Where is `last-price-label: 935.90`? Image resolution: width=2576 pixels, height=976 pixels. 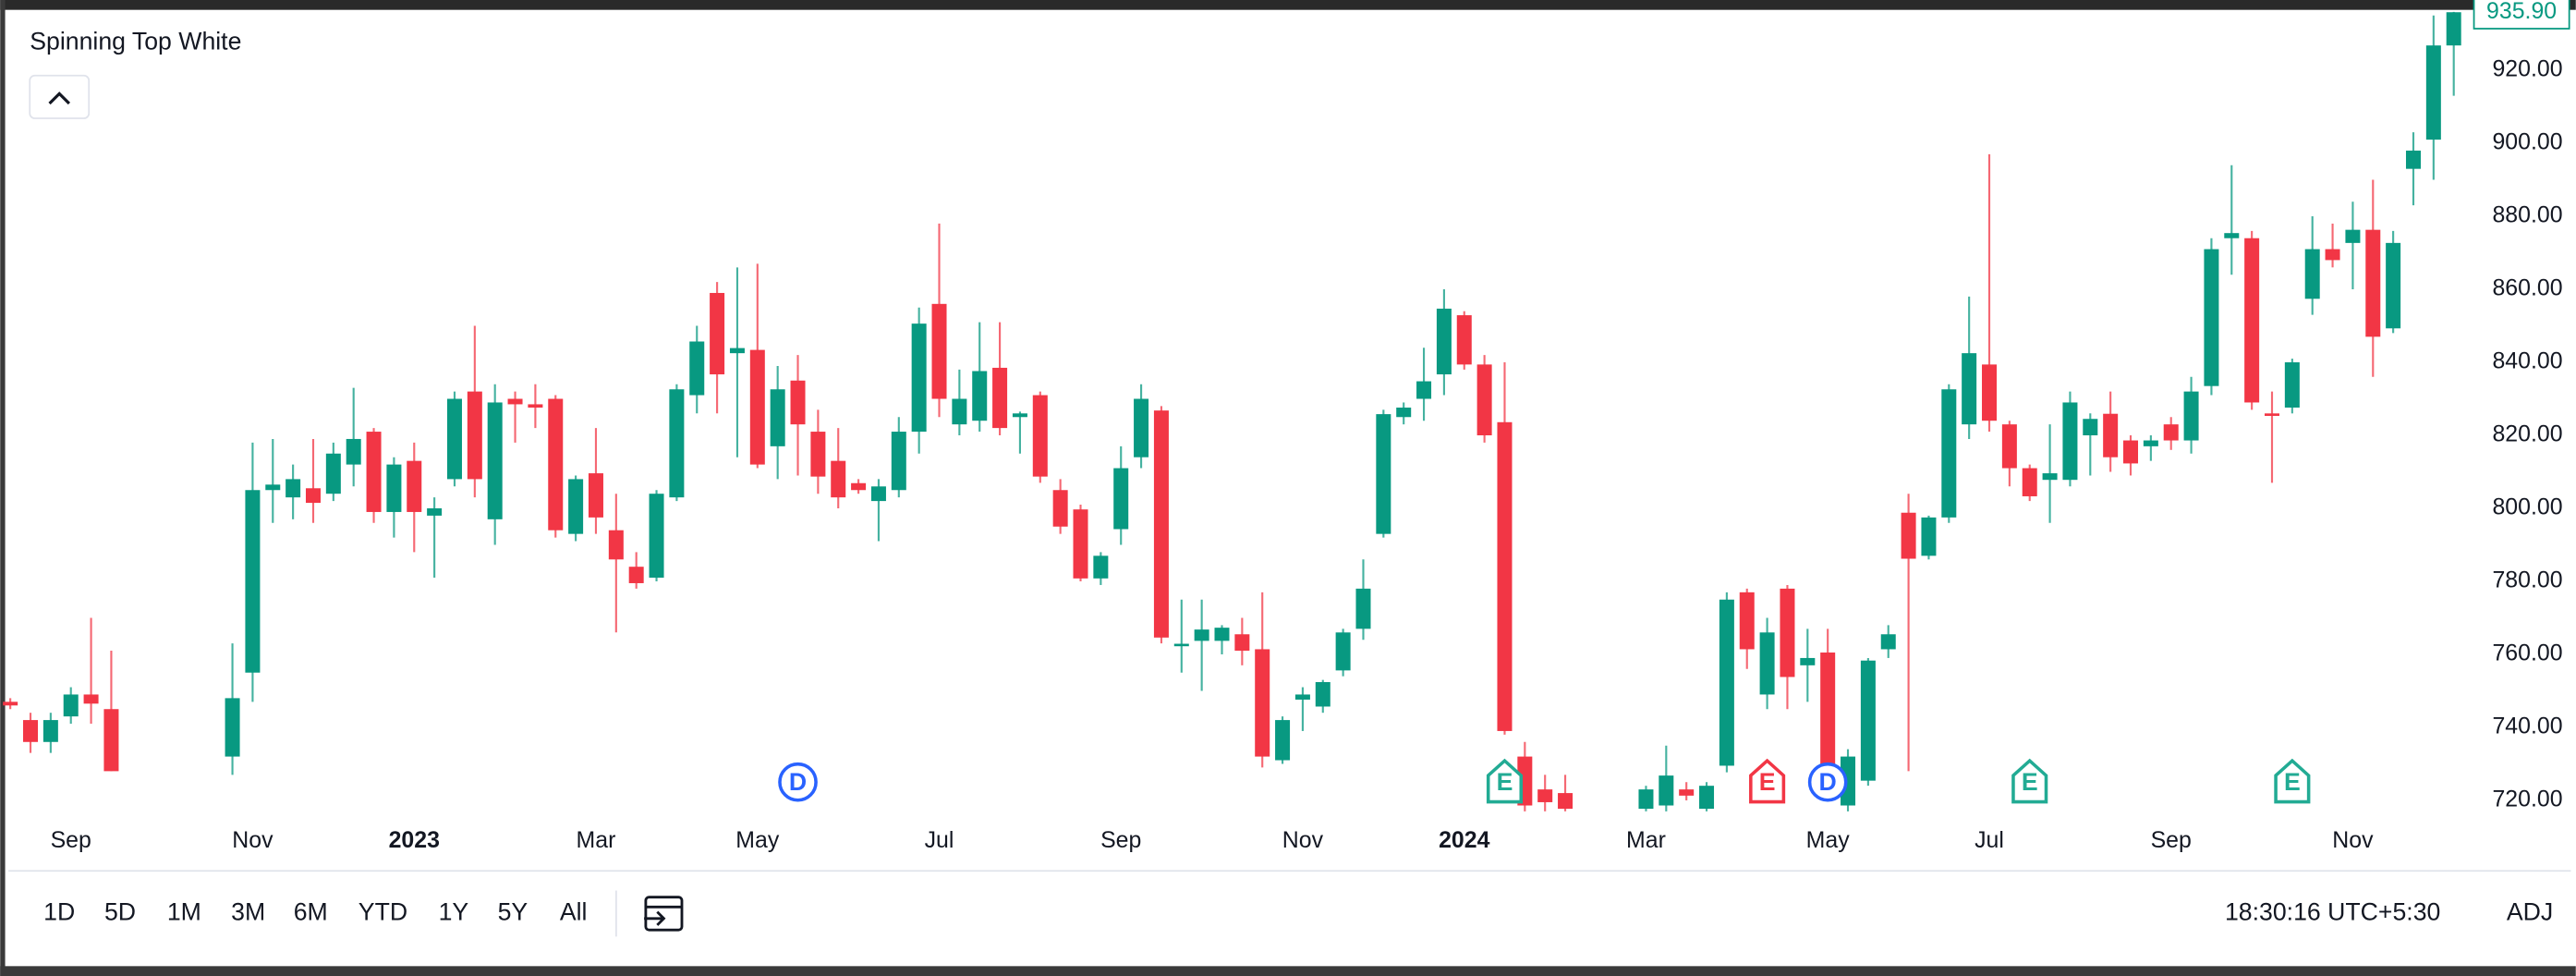
last-price-label: 935.90 is located at coordinates (2521, 12).